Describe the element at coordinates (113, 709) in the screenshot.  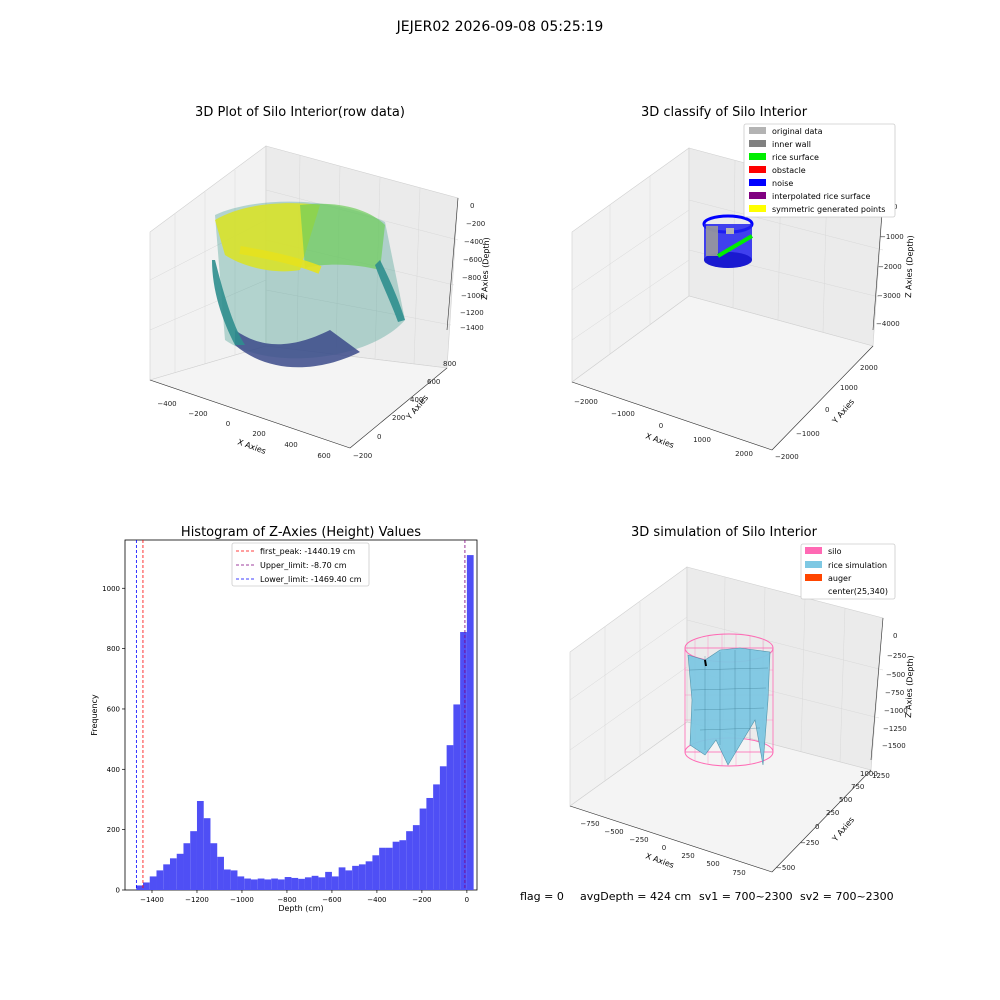
I see `histogram-ytick-label: 600` at that location.